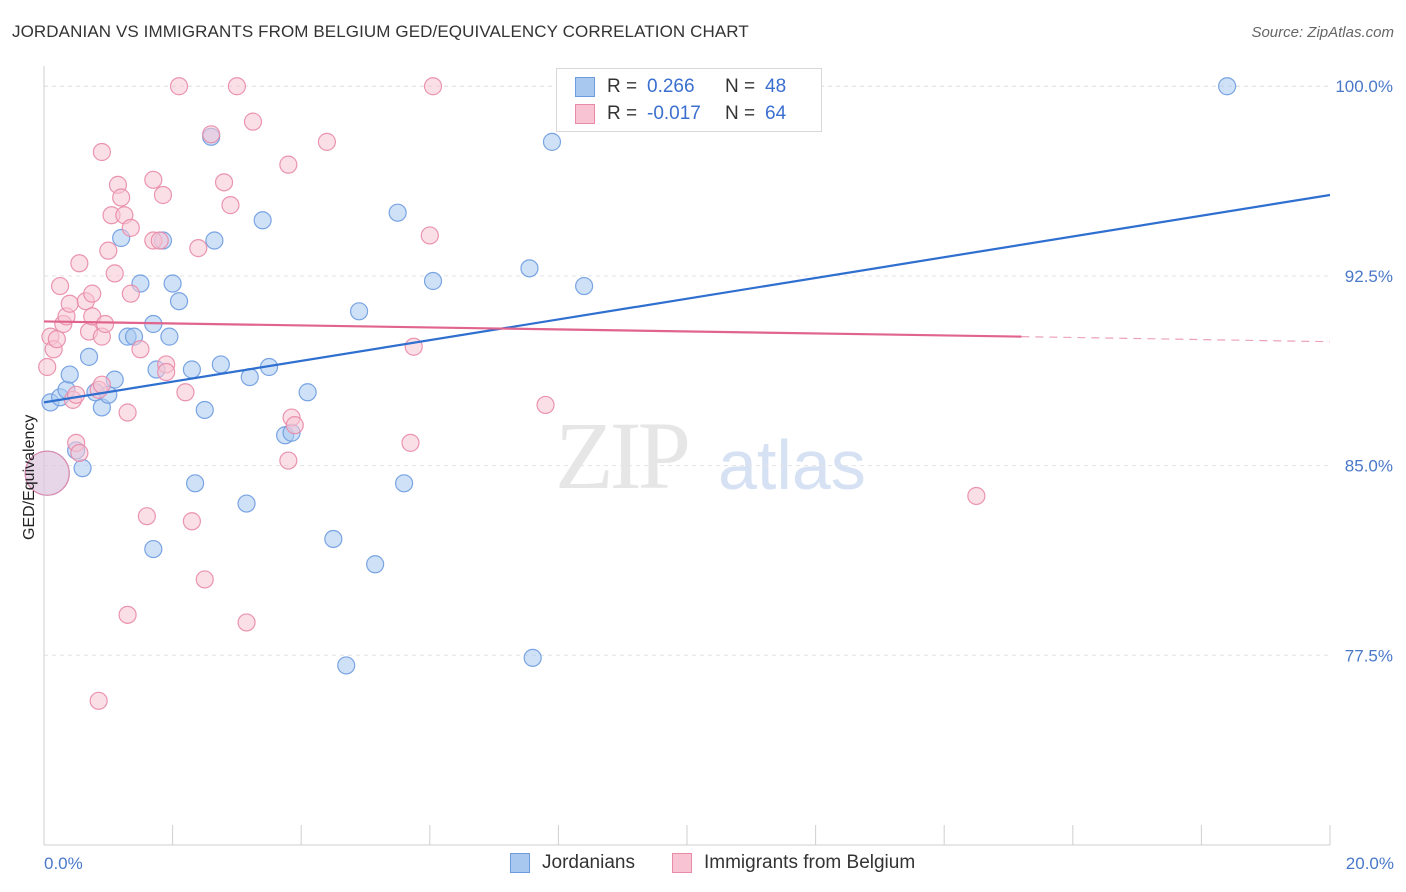 The image size is (1406, 892). I want to click on trend-belgium, so click(532, 329).